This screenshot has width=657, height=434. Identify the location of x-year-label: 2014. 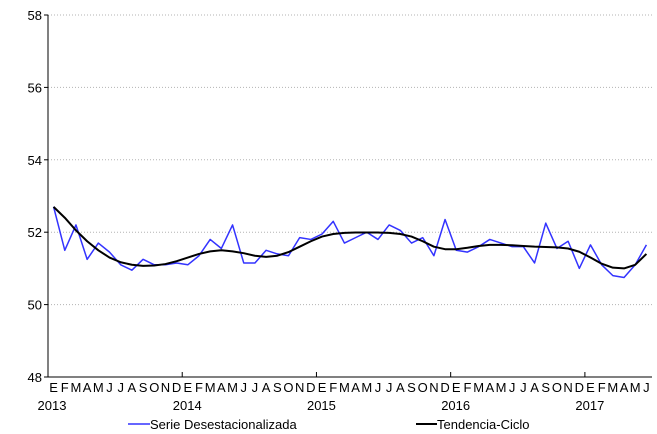
(187, 405).